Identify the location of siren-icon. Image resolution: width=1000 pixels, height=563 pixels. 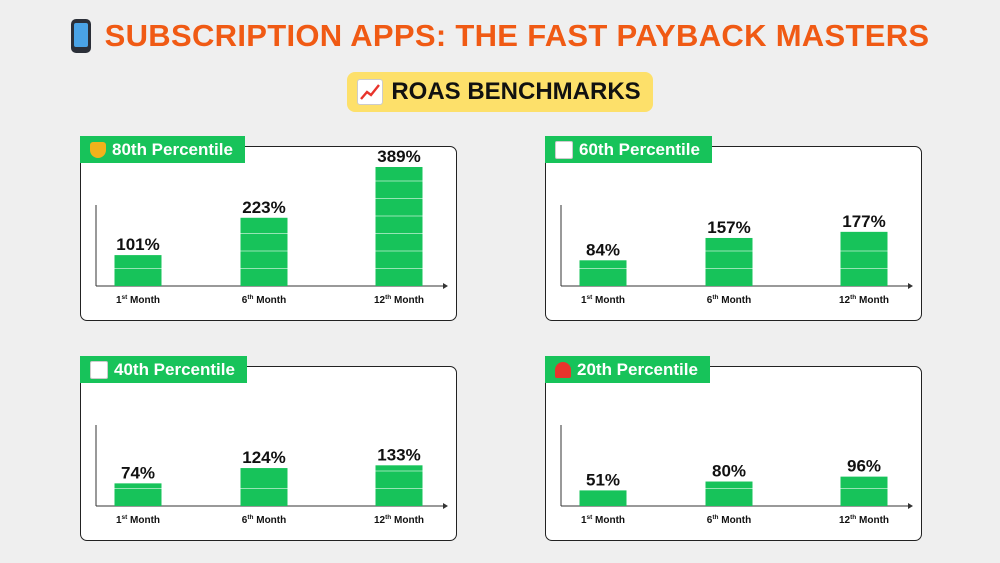
(563, 369).